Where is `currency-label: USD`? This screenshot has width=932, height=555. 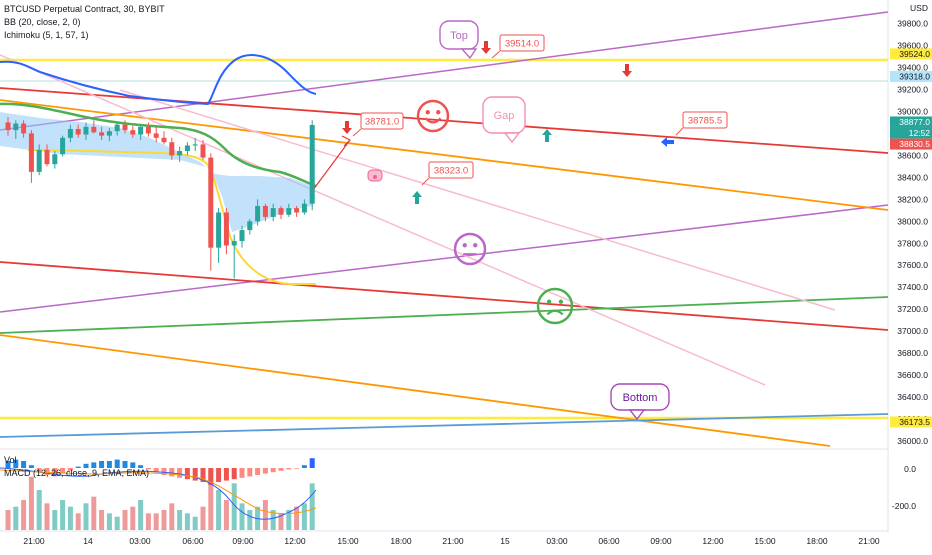
currency-label: USD is located at coordinates (919, 8).